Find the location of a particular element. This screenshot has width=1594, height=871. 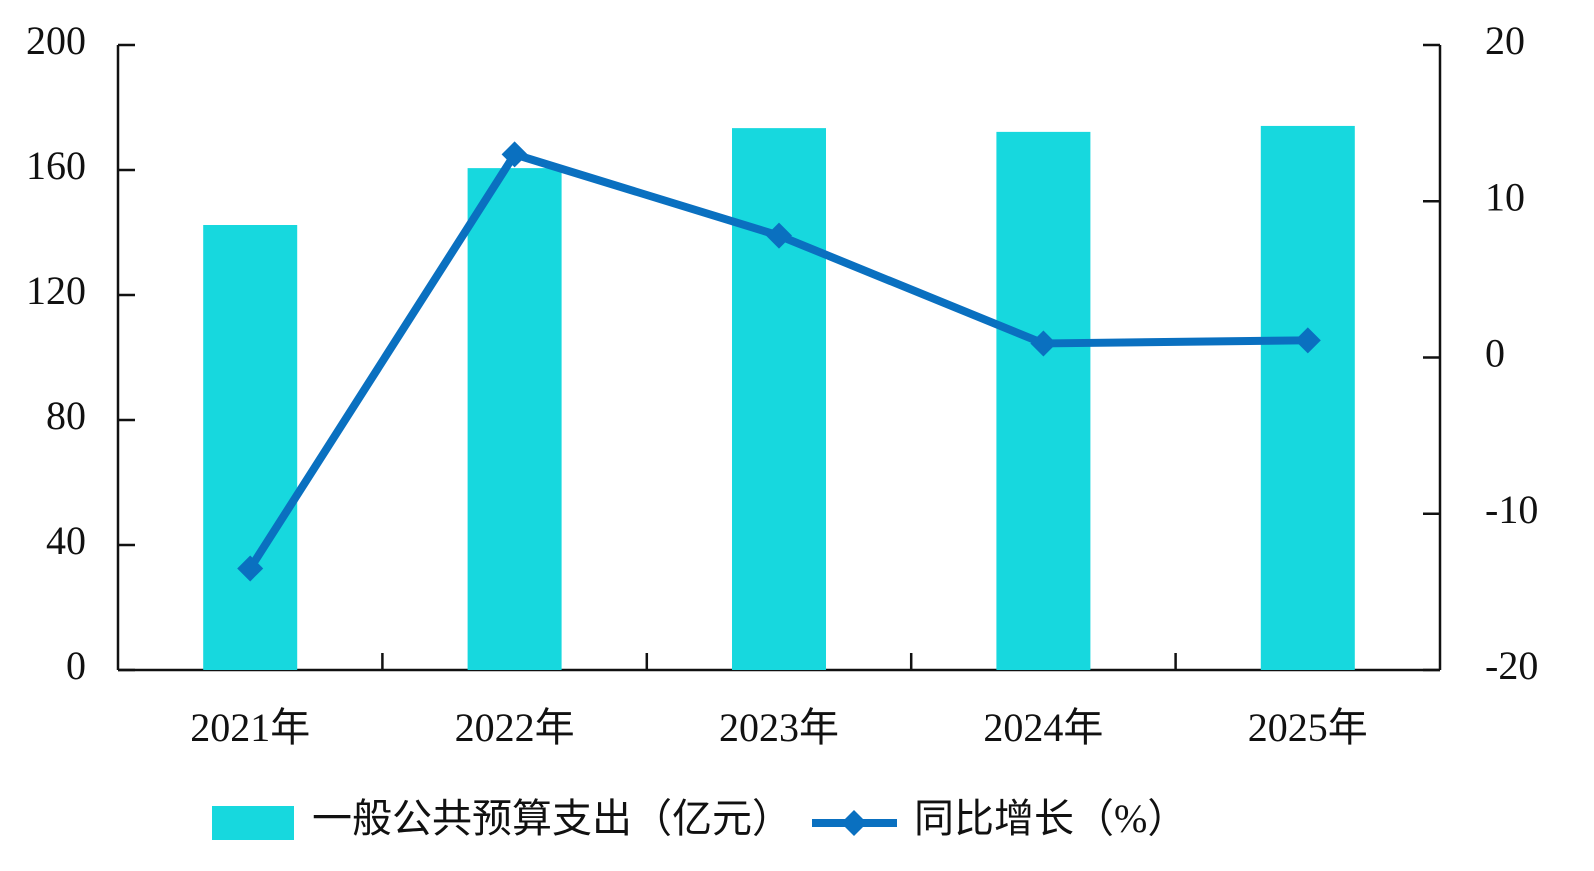

y-tick-label: 0 is located at coordinates (76, 665).